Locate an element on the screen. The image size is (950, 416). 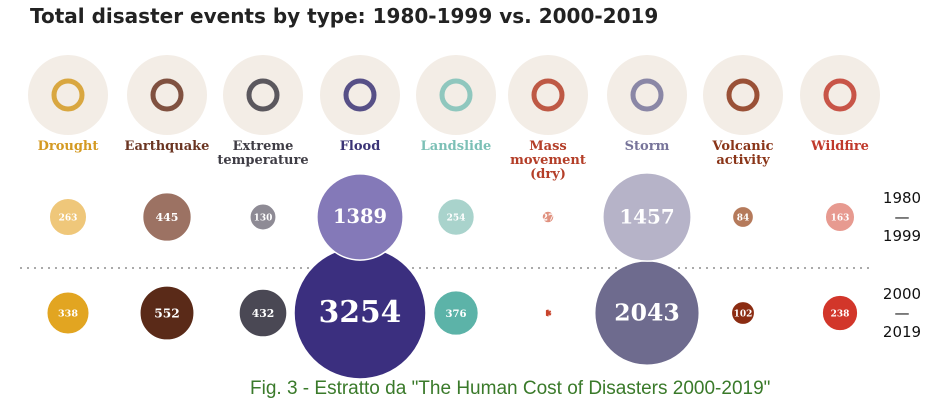
value-label: 2043 is located at coordinates (646, 313).